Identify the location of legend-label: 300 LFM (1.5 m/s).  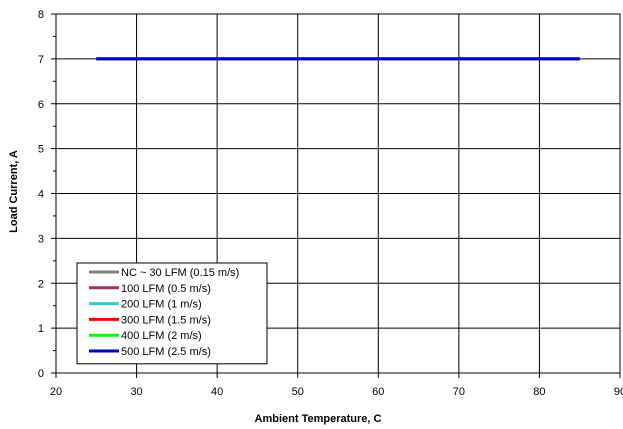
(166, 320).